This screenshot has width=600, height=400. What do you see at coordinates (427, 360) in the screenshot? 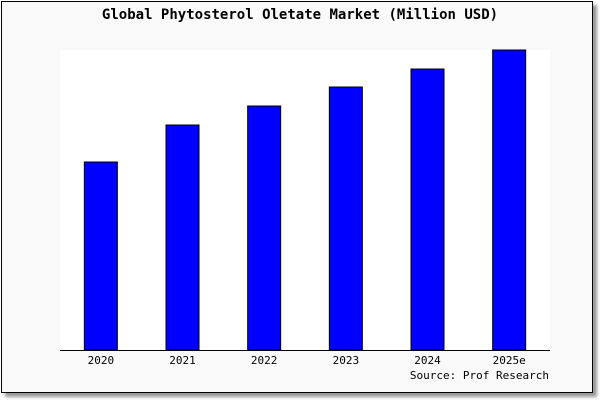
I see `x-tick-label: 2024` at bounding box center [427, 360].